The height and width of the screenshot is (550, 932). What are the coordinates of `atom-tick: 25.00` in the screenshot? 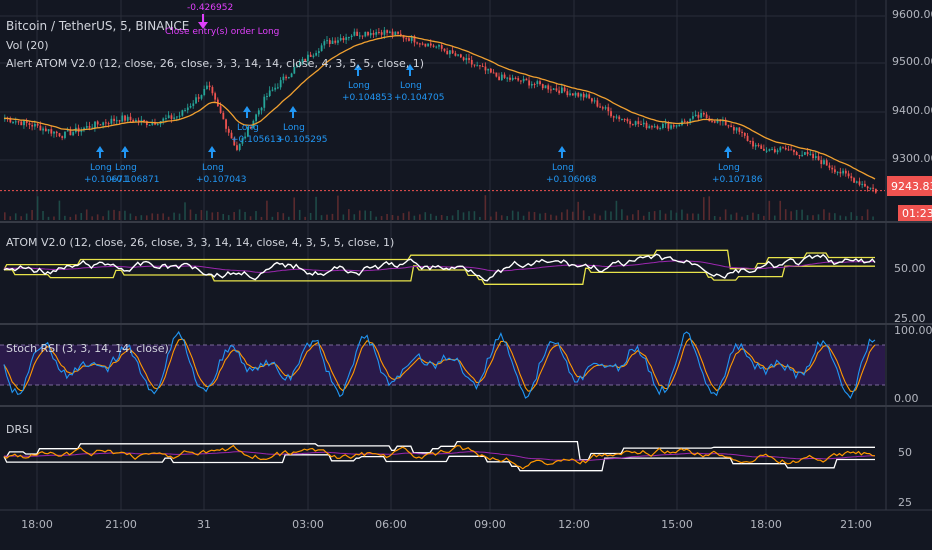 It's located at (910, 318).